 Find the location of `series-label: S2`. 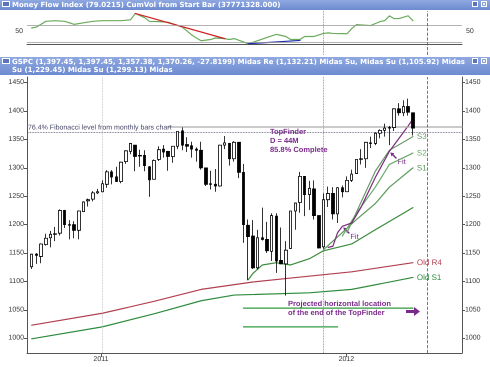

series-label: S2 is located at coordinates (422, 153).